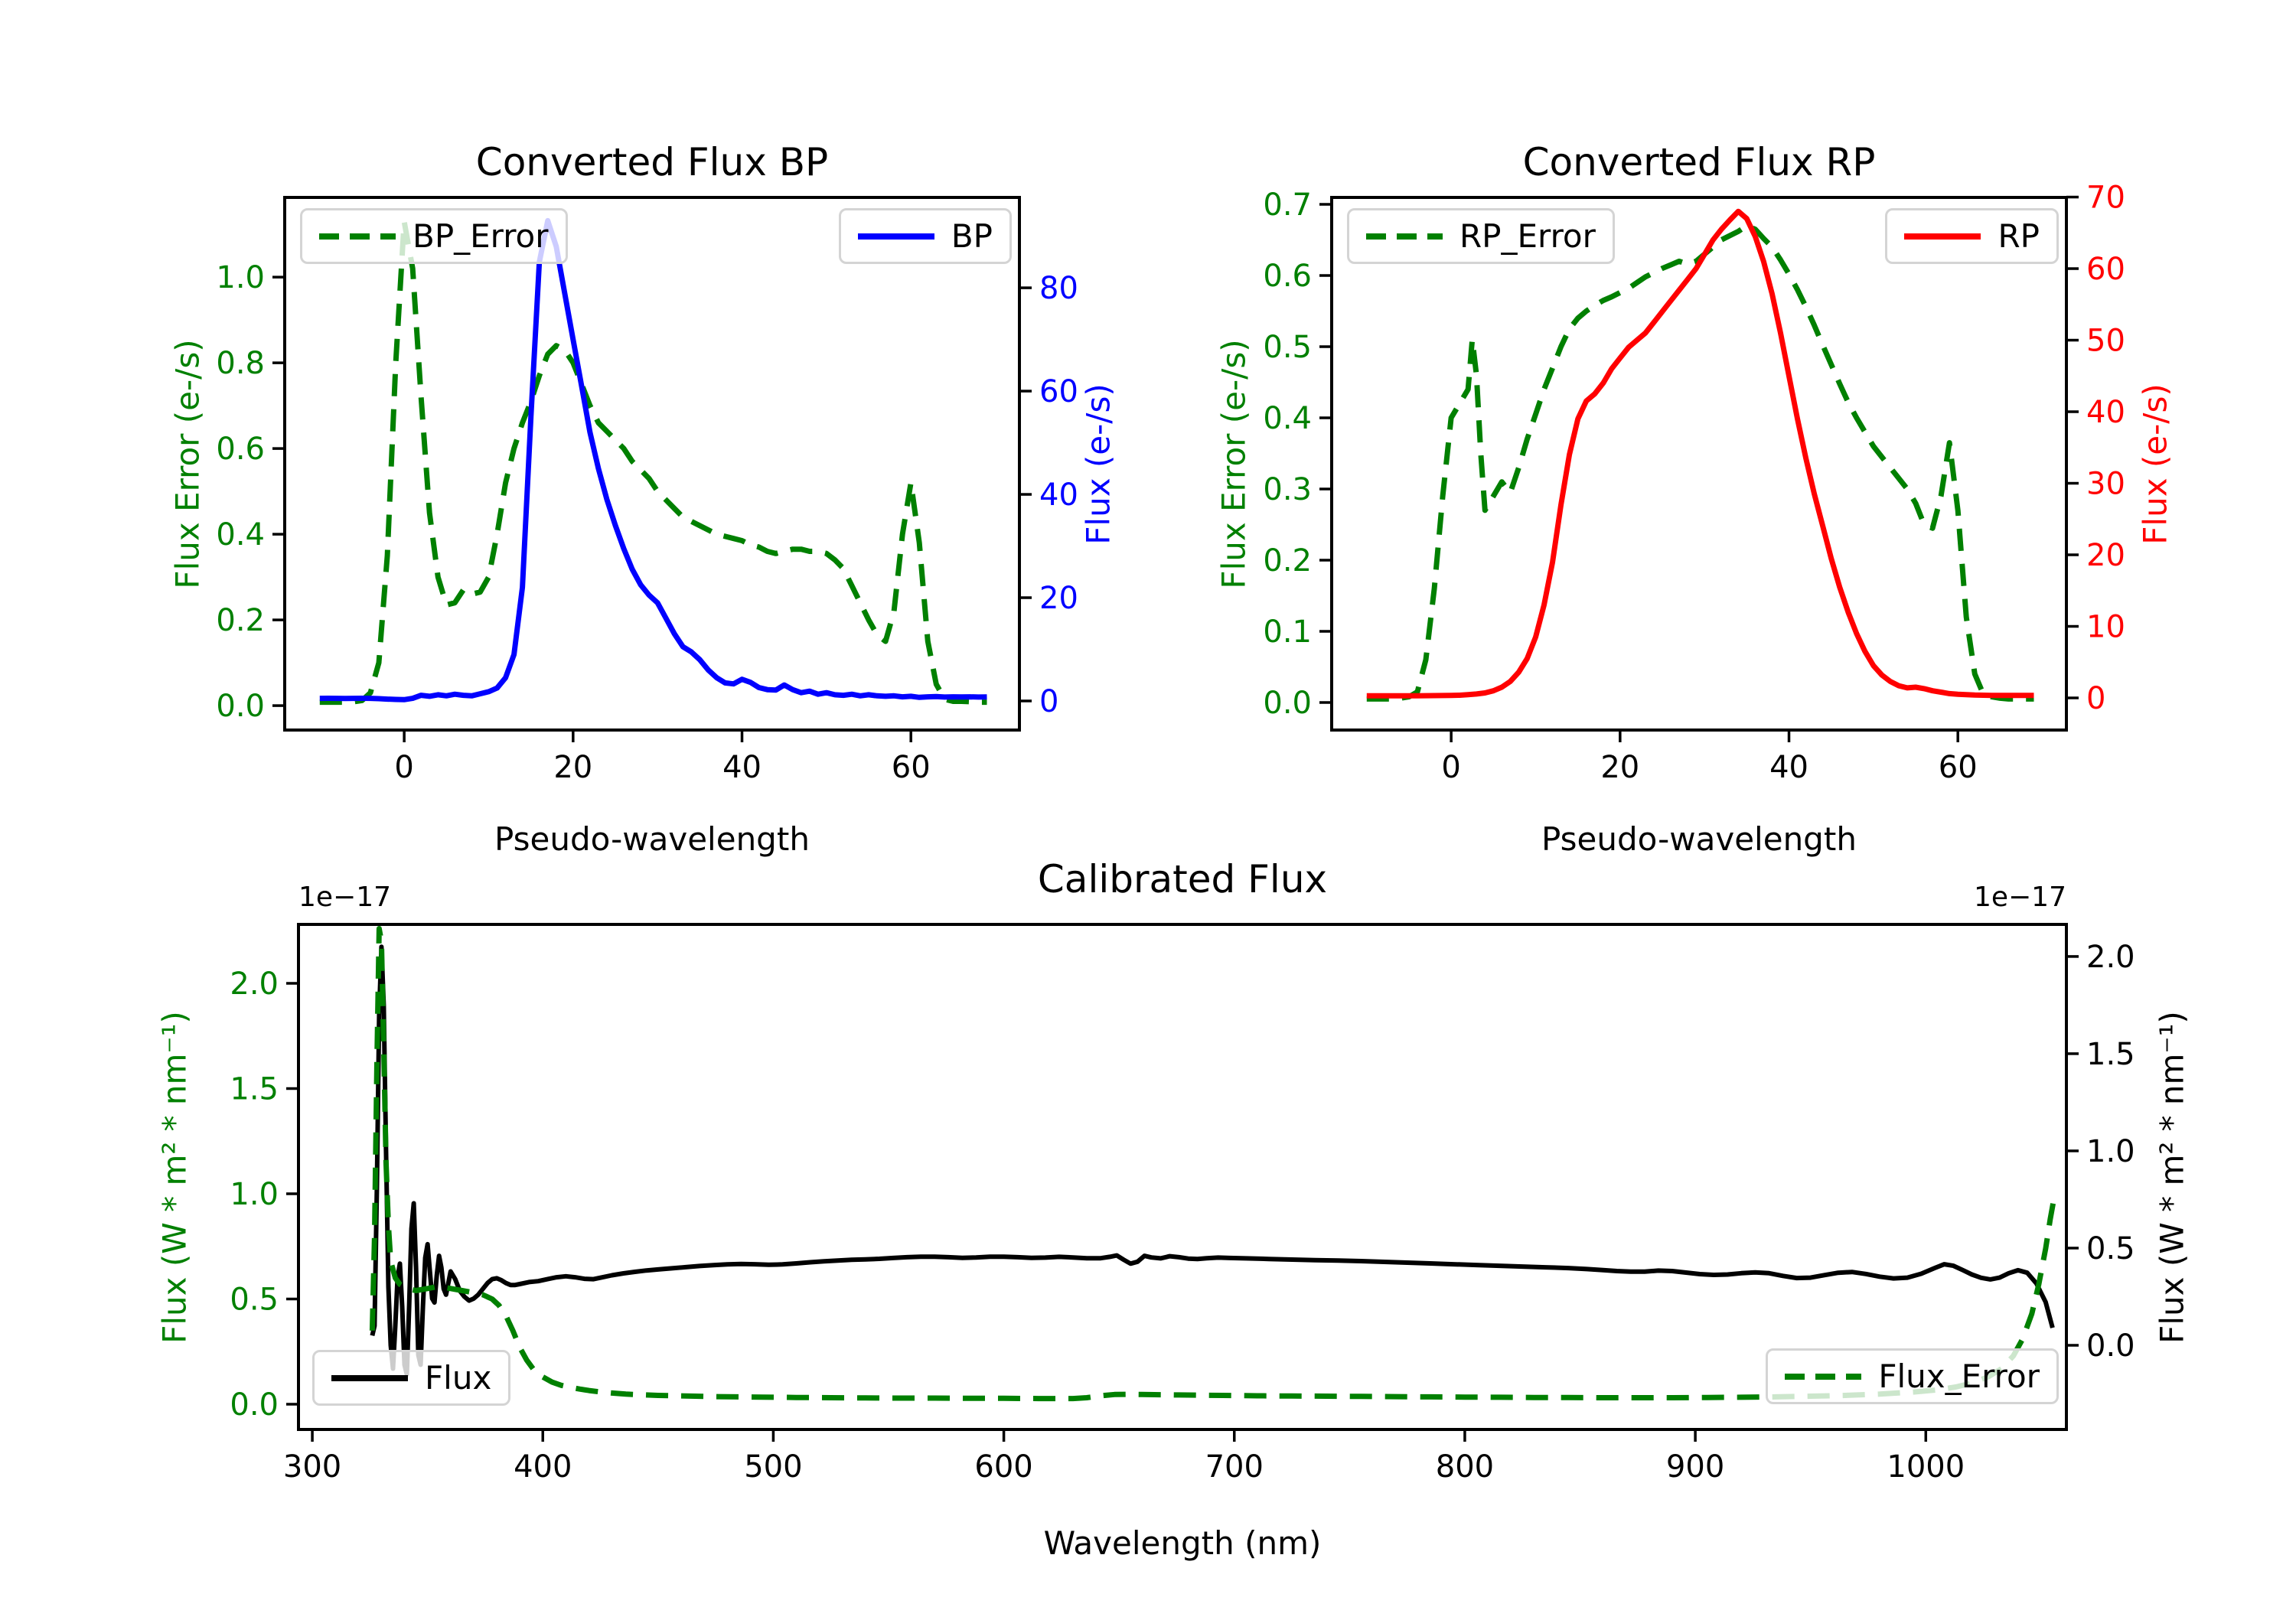 Image resolution: width=2296 pixels, height=1607 pixels. I want to click on calibrated-right-offset-text: 1e−17, so click(2019, 897).